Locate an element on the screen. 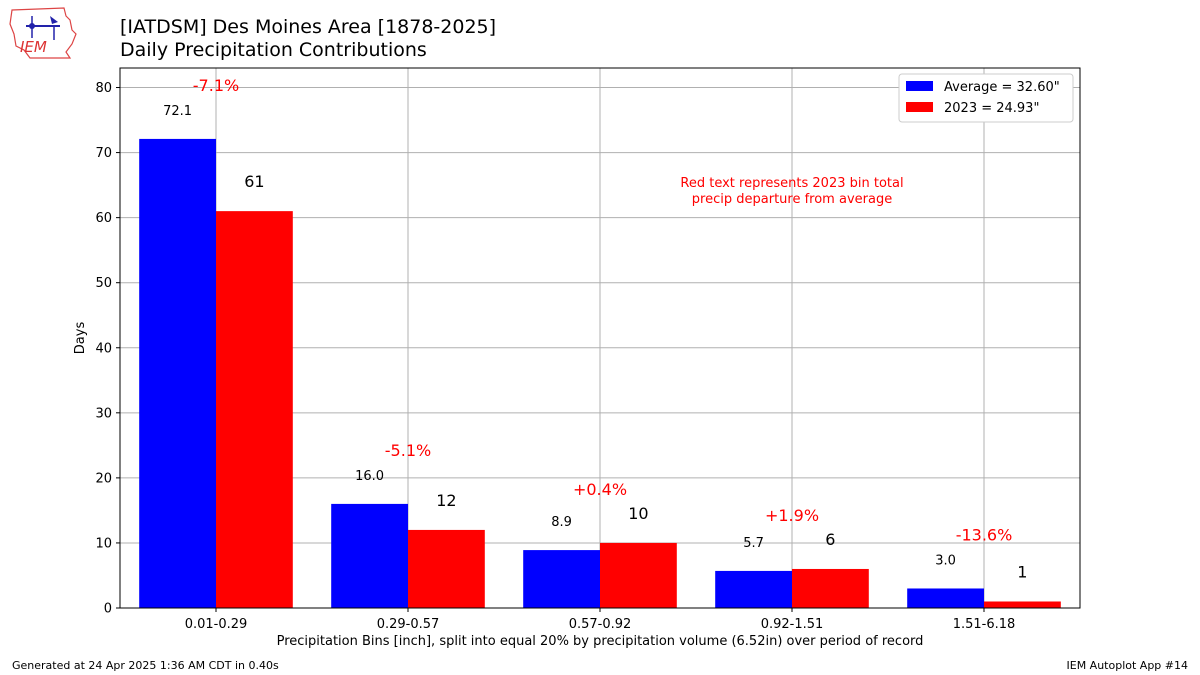  chart-subtitle: Daily Precipitation Contributions is located at coordinates (273, 50).